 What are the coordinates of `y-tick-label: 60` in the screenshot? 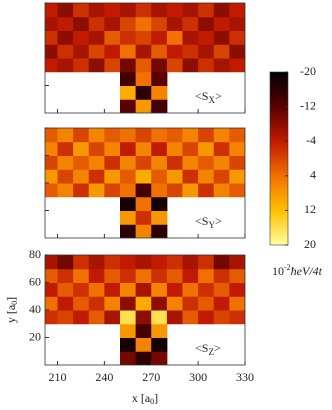 It's located at (35, 281).